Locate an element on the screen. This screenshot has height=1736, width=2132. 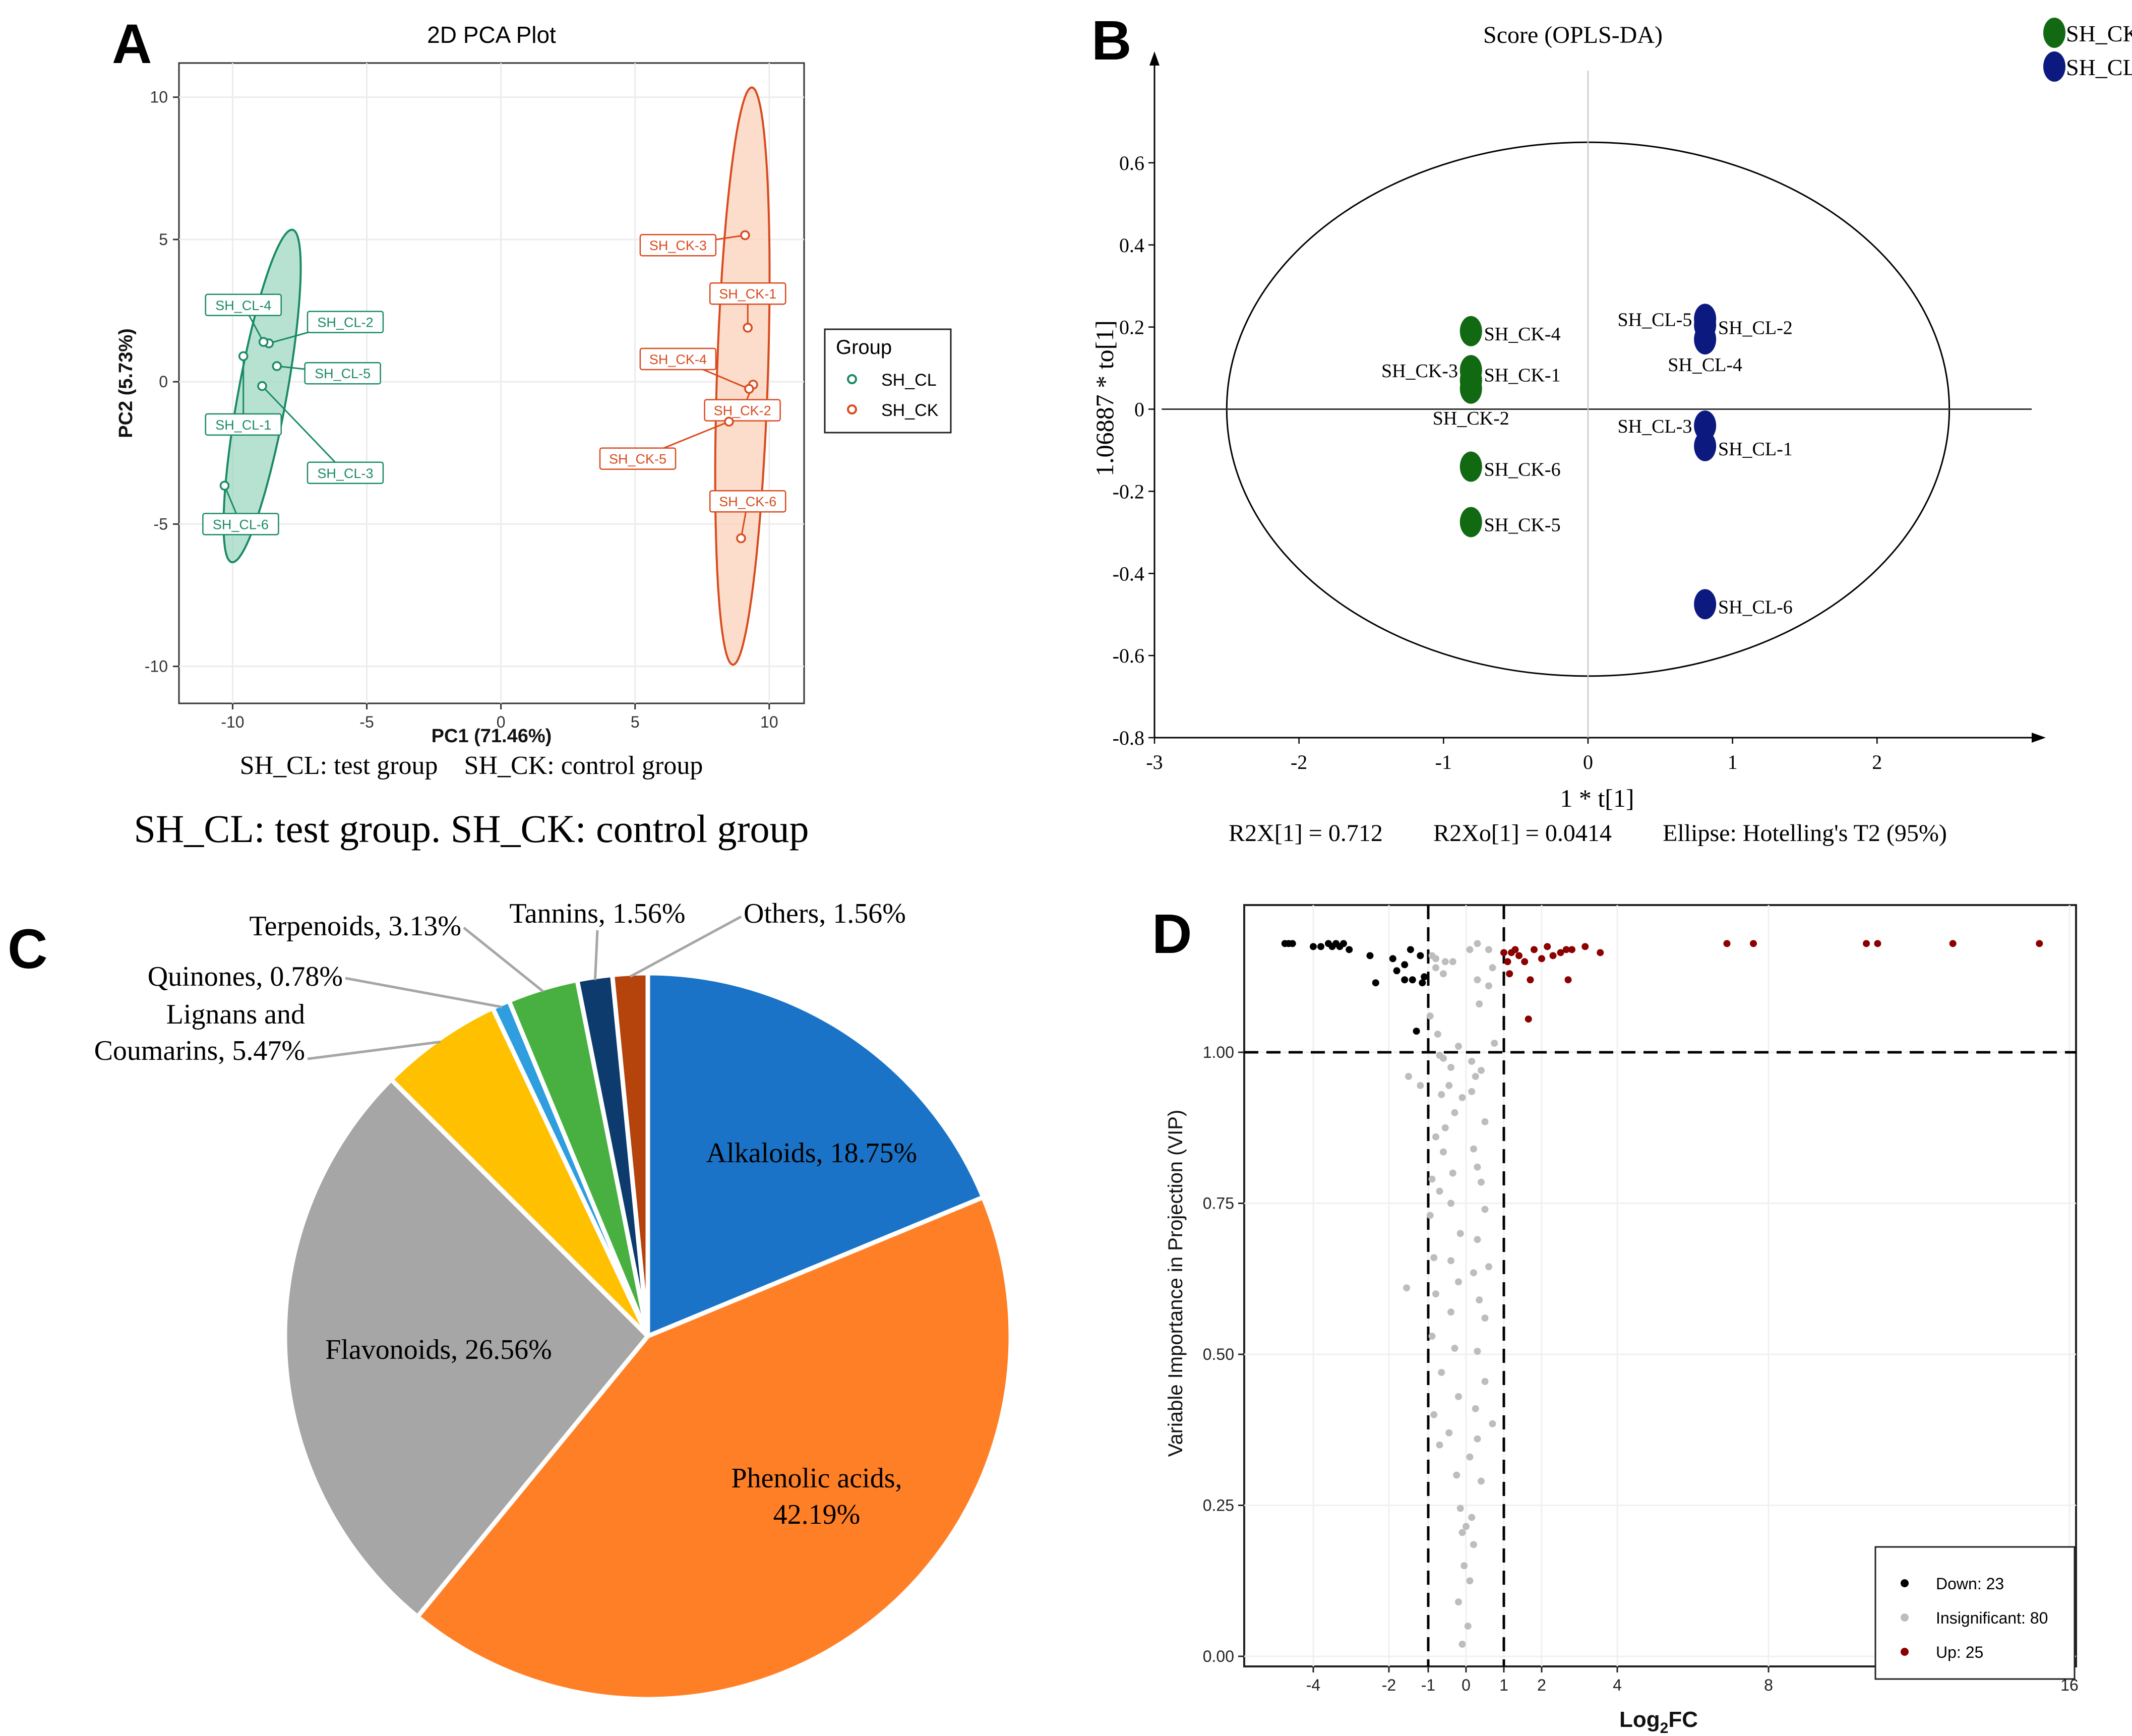
pie-label: Tannins, 1.56% is located at coordinates (597, 913).